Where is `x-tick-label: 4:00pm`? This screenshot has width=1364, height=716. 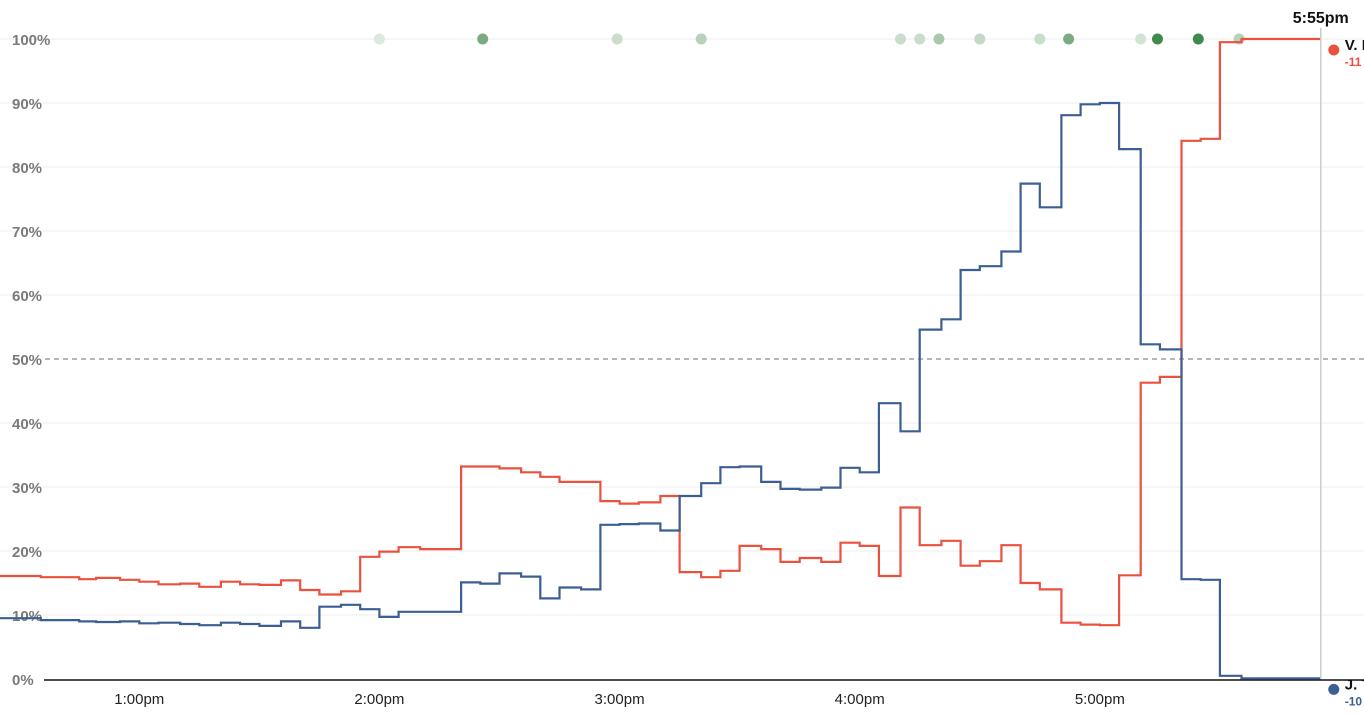
x-tick-label: 4:00pm is located at coordinates (860, 699).